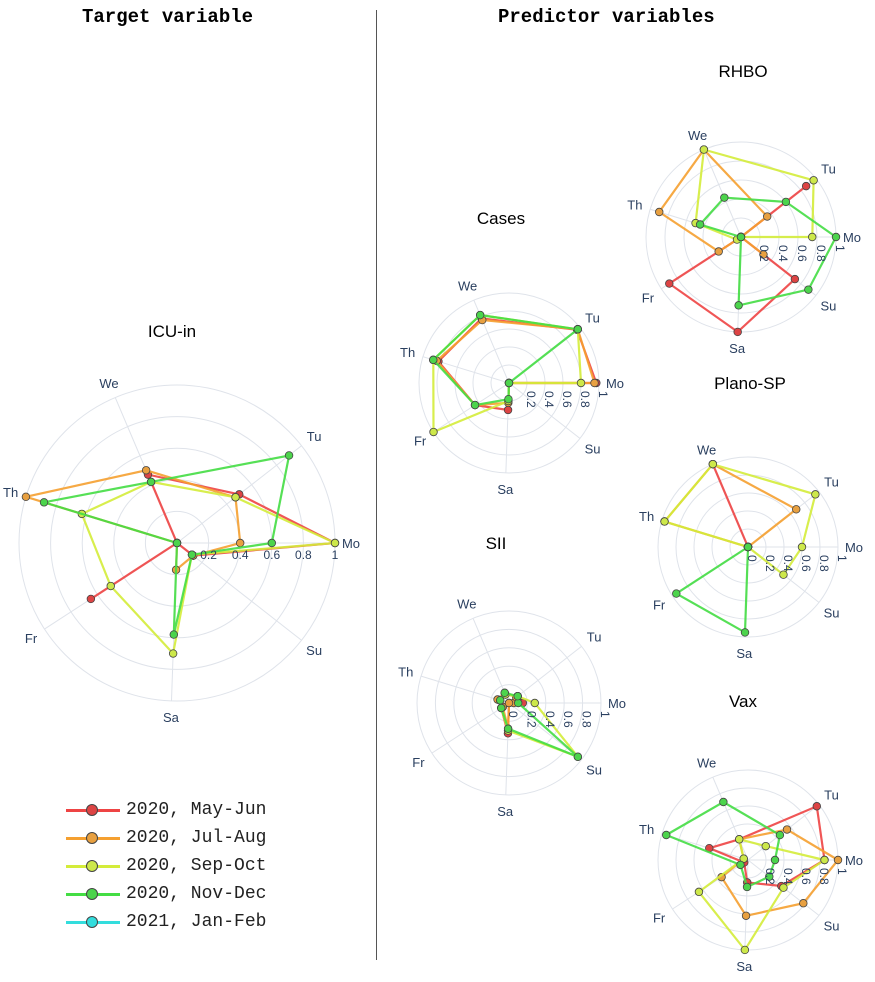 The height and width of the screenshot is (982, 875). I want to click on radar-chart-rhbo: RHBO Mo Tu We Th Fr Sa Su 0.2 0.4 0.6 0.8 1, so click(744, 209).